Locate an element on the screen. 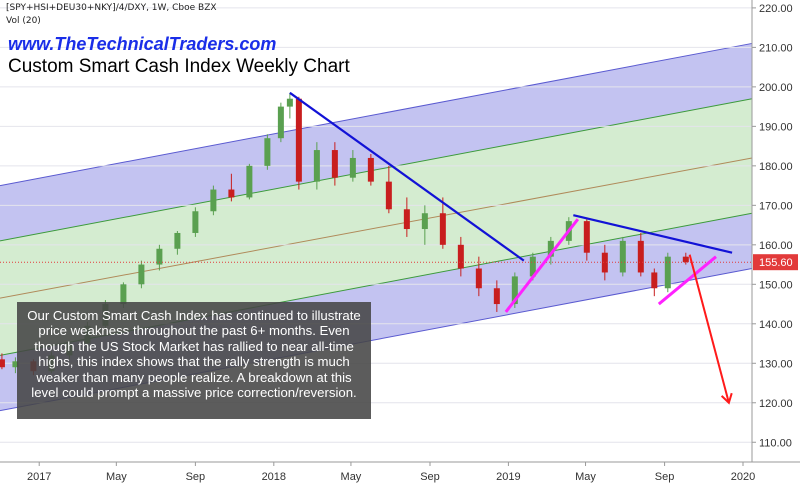 Image resolution: width=800 pixels, height=489 pixels. last-price-label: 155.60 is located at coordinates (776, 263).